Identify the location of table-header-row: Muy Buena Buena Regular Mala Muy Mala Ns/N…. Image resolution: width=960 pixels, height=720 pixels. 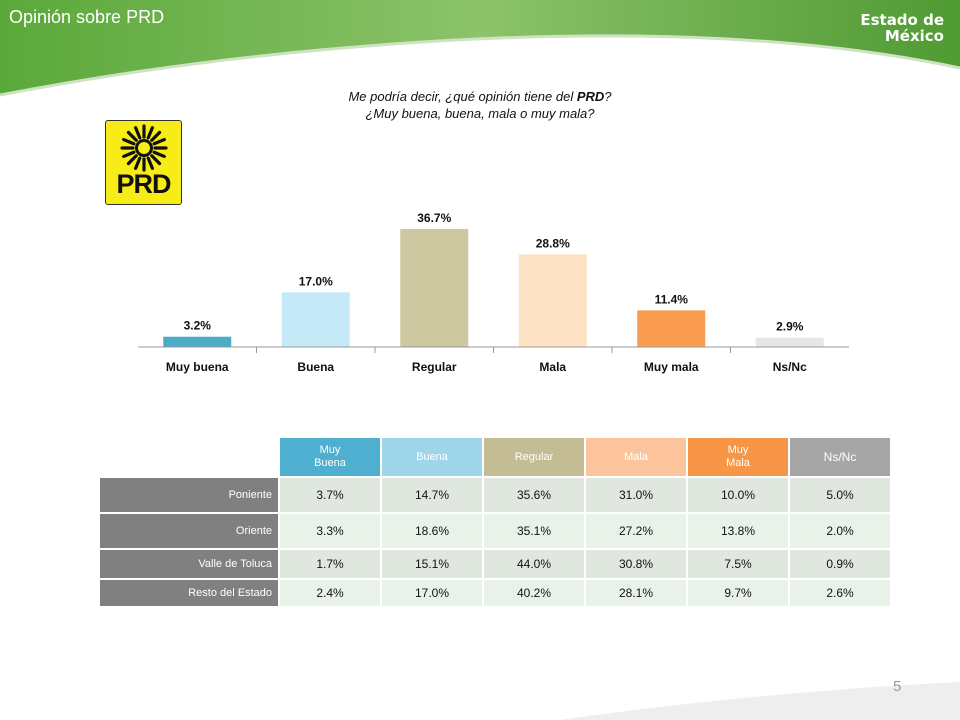
(495, 457).